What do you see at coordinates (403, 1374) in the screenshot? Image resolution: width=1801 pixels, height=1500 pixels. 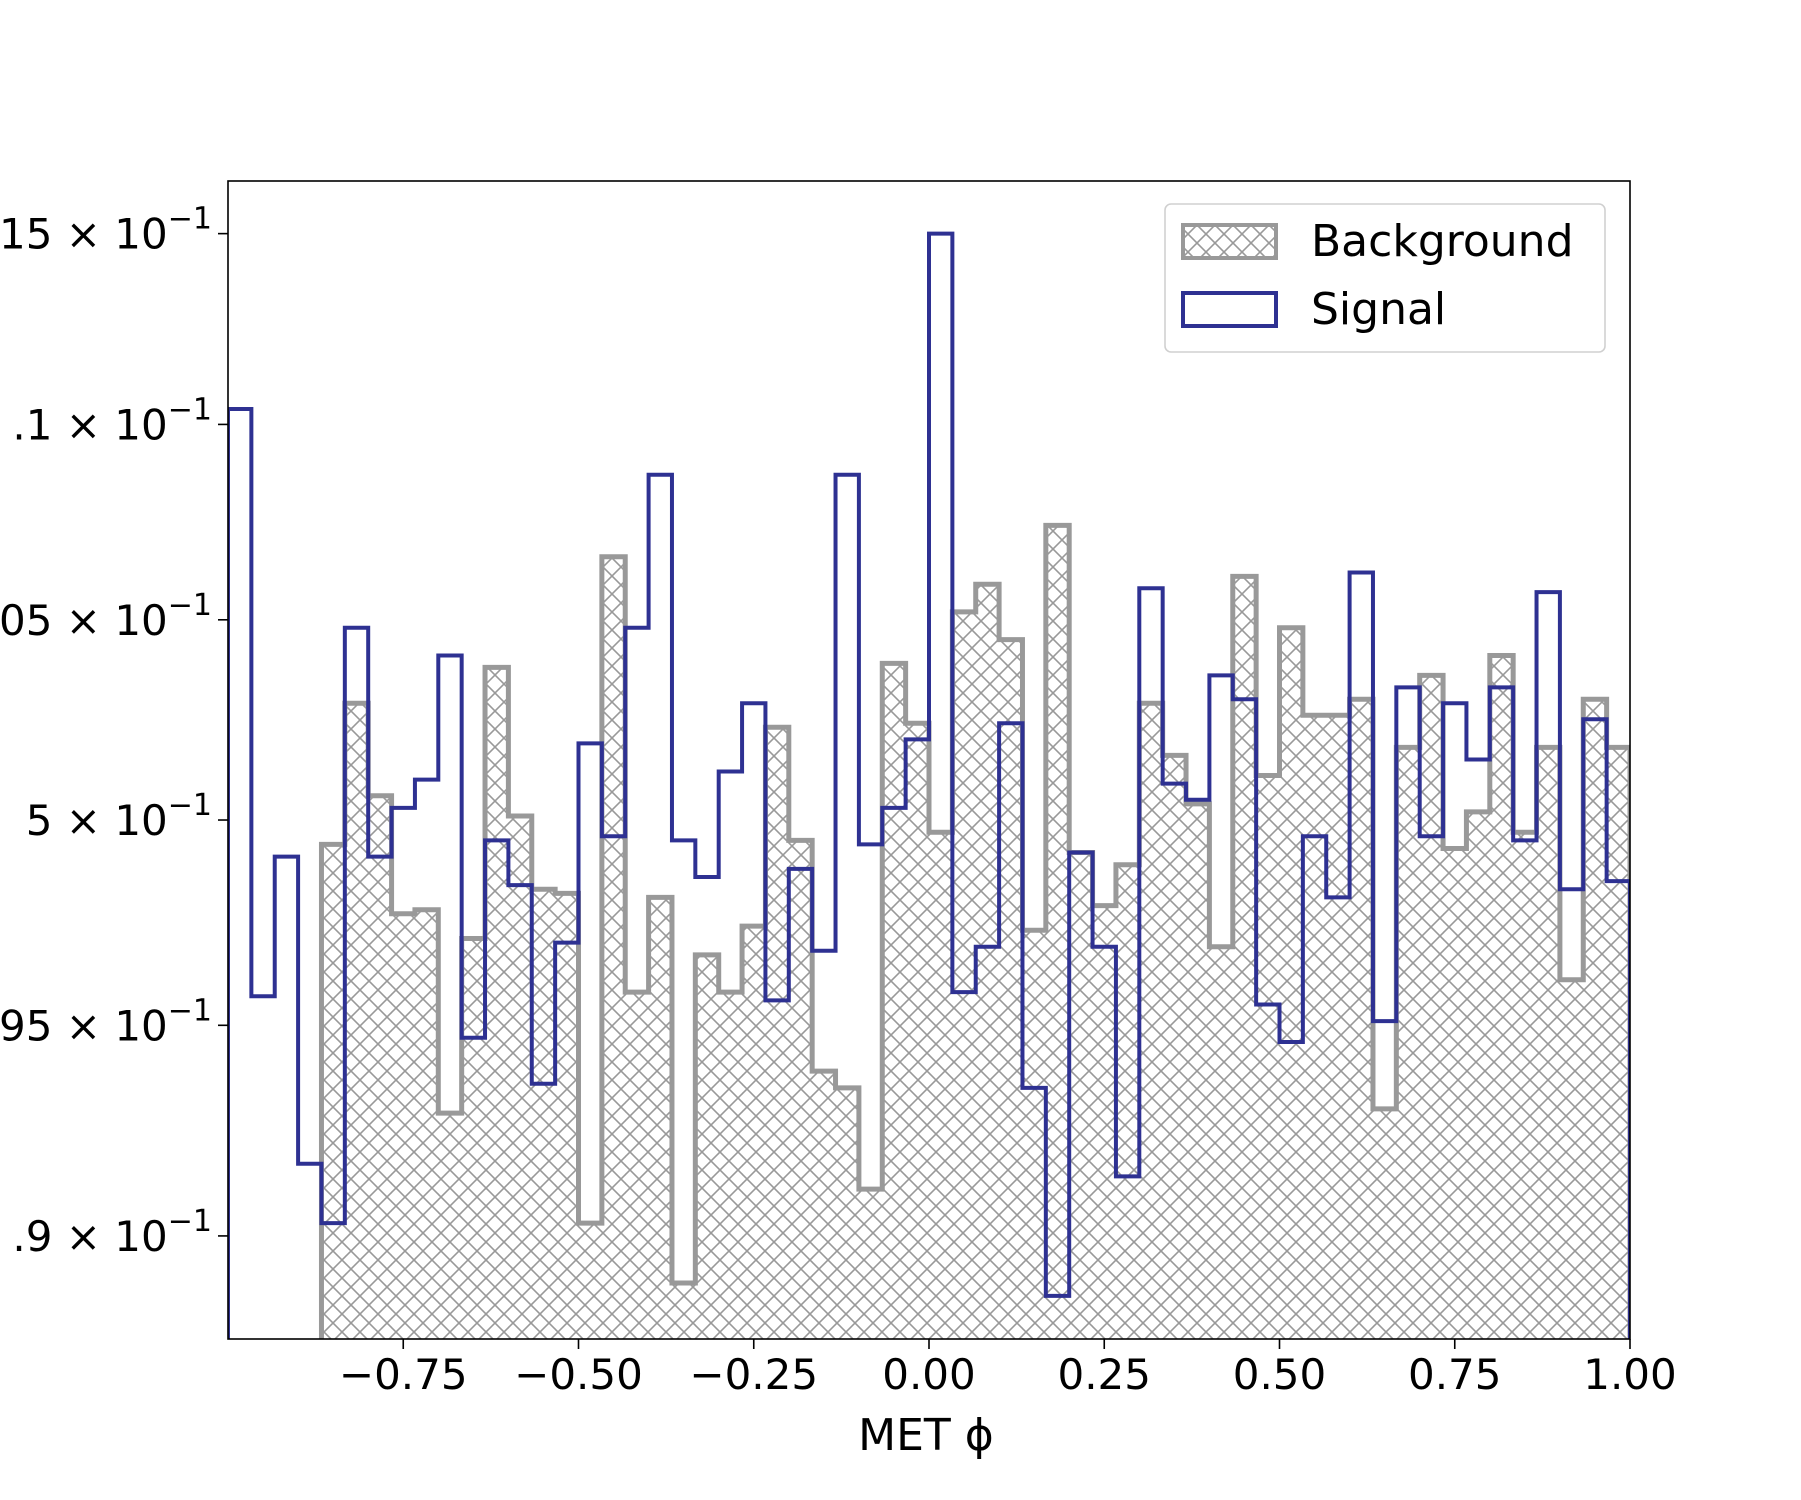 I see `x-tick-label: −0.75` at bounding box center [403, 1374].